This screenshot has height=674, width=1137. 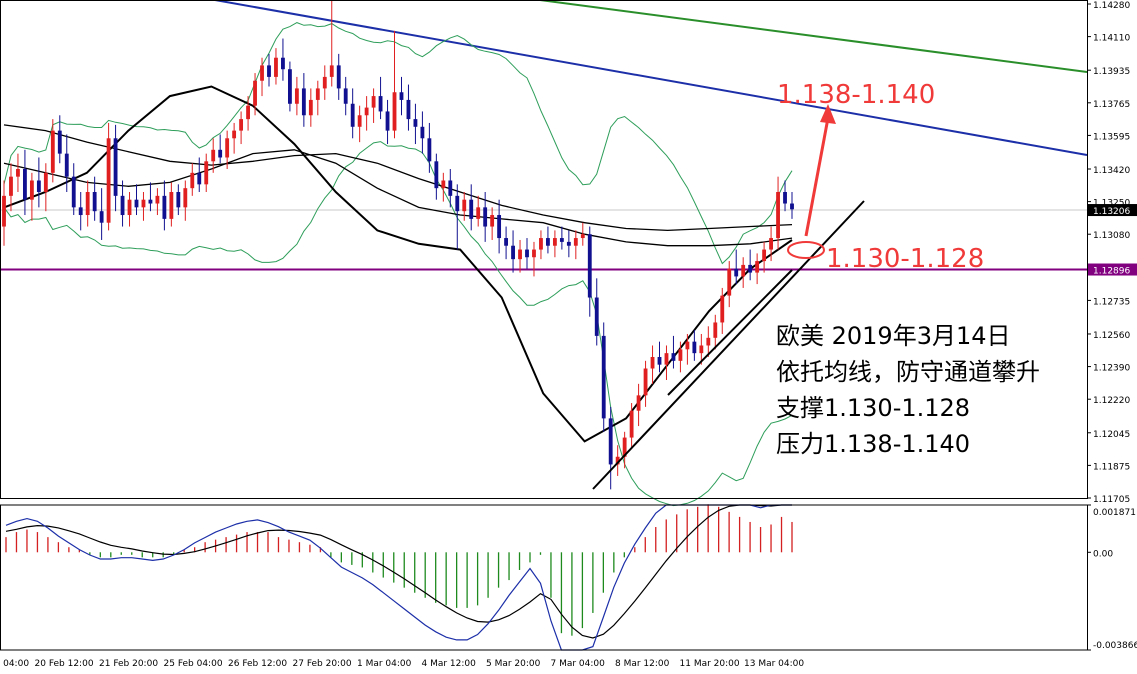 What do you see at coordinates (856, 95) in the screenshot?
I see `target-annotation: 1.138-1.140` at bounding box center [856, 95].